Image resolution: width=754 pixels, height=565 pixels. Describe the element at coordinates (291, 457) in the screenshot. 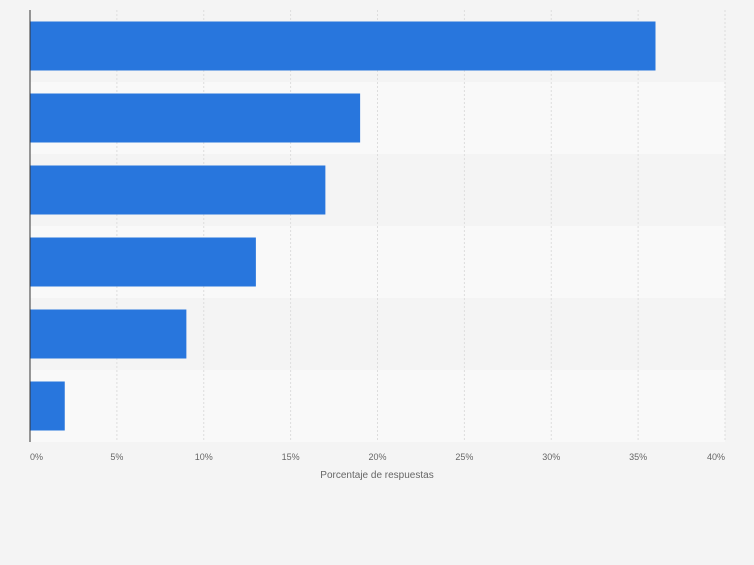

I see `x-tick-label: 15%` at that location.